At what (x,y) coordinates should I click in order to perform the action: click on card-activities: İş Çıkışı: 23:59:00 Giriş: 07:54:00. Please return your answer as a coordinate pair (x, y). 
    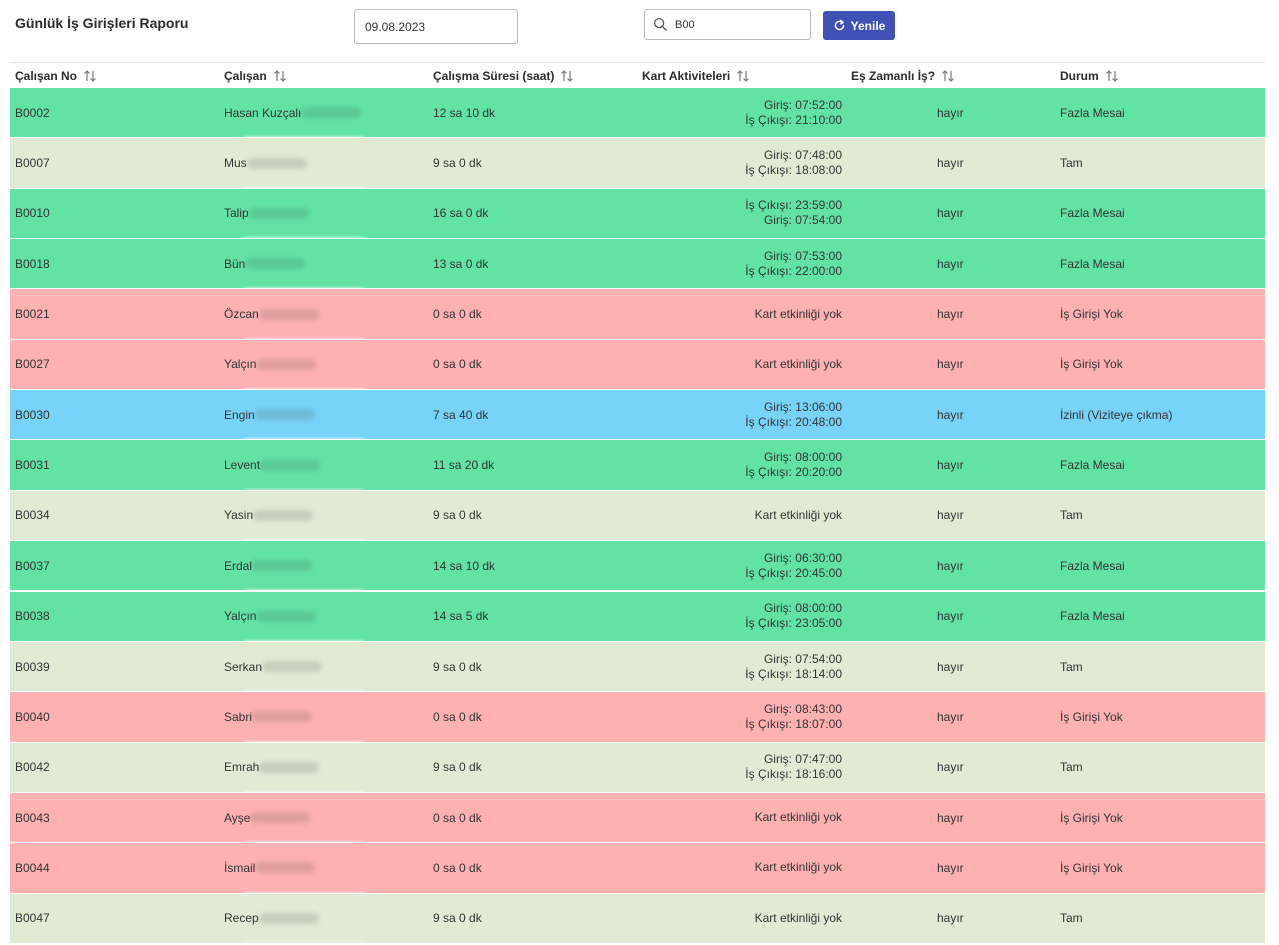
    Looking at the image, I should click on (726, 213).